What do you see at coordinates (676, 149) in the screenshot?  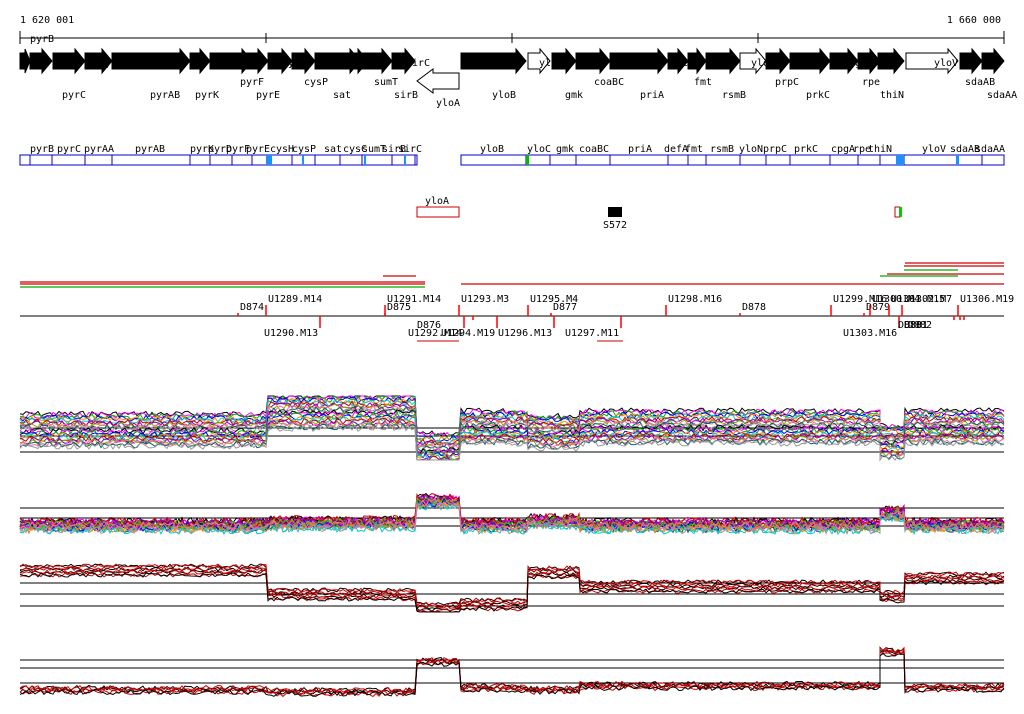 I see `operon-label-defA: defA` at bounding box center [676, 149].